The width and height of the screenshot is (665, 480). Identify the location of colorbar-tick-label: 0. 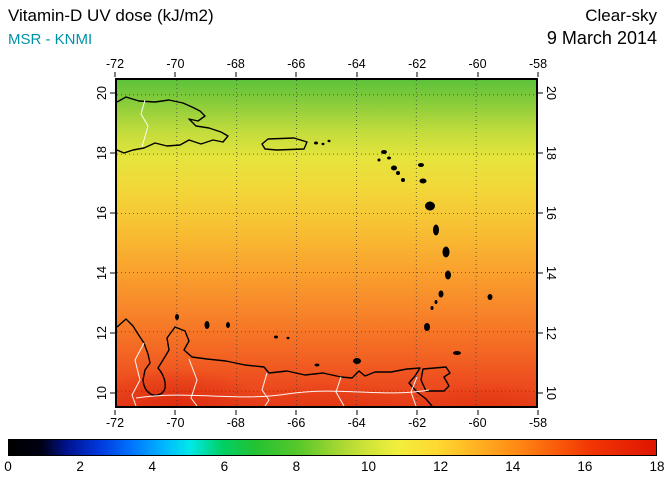
(8, 466).